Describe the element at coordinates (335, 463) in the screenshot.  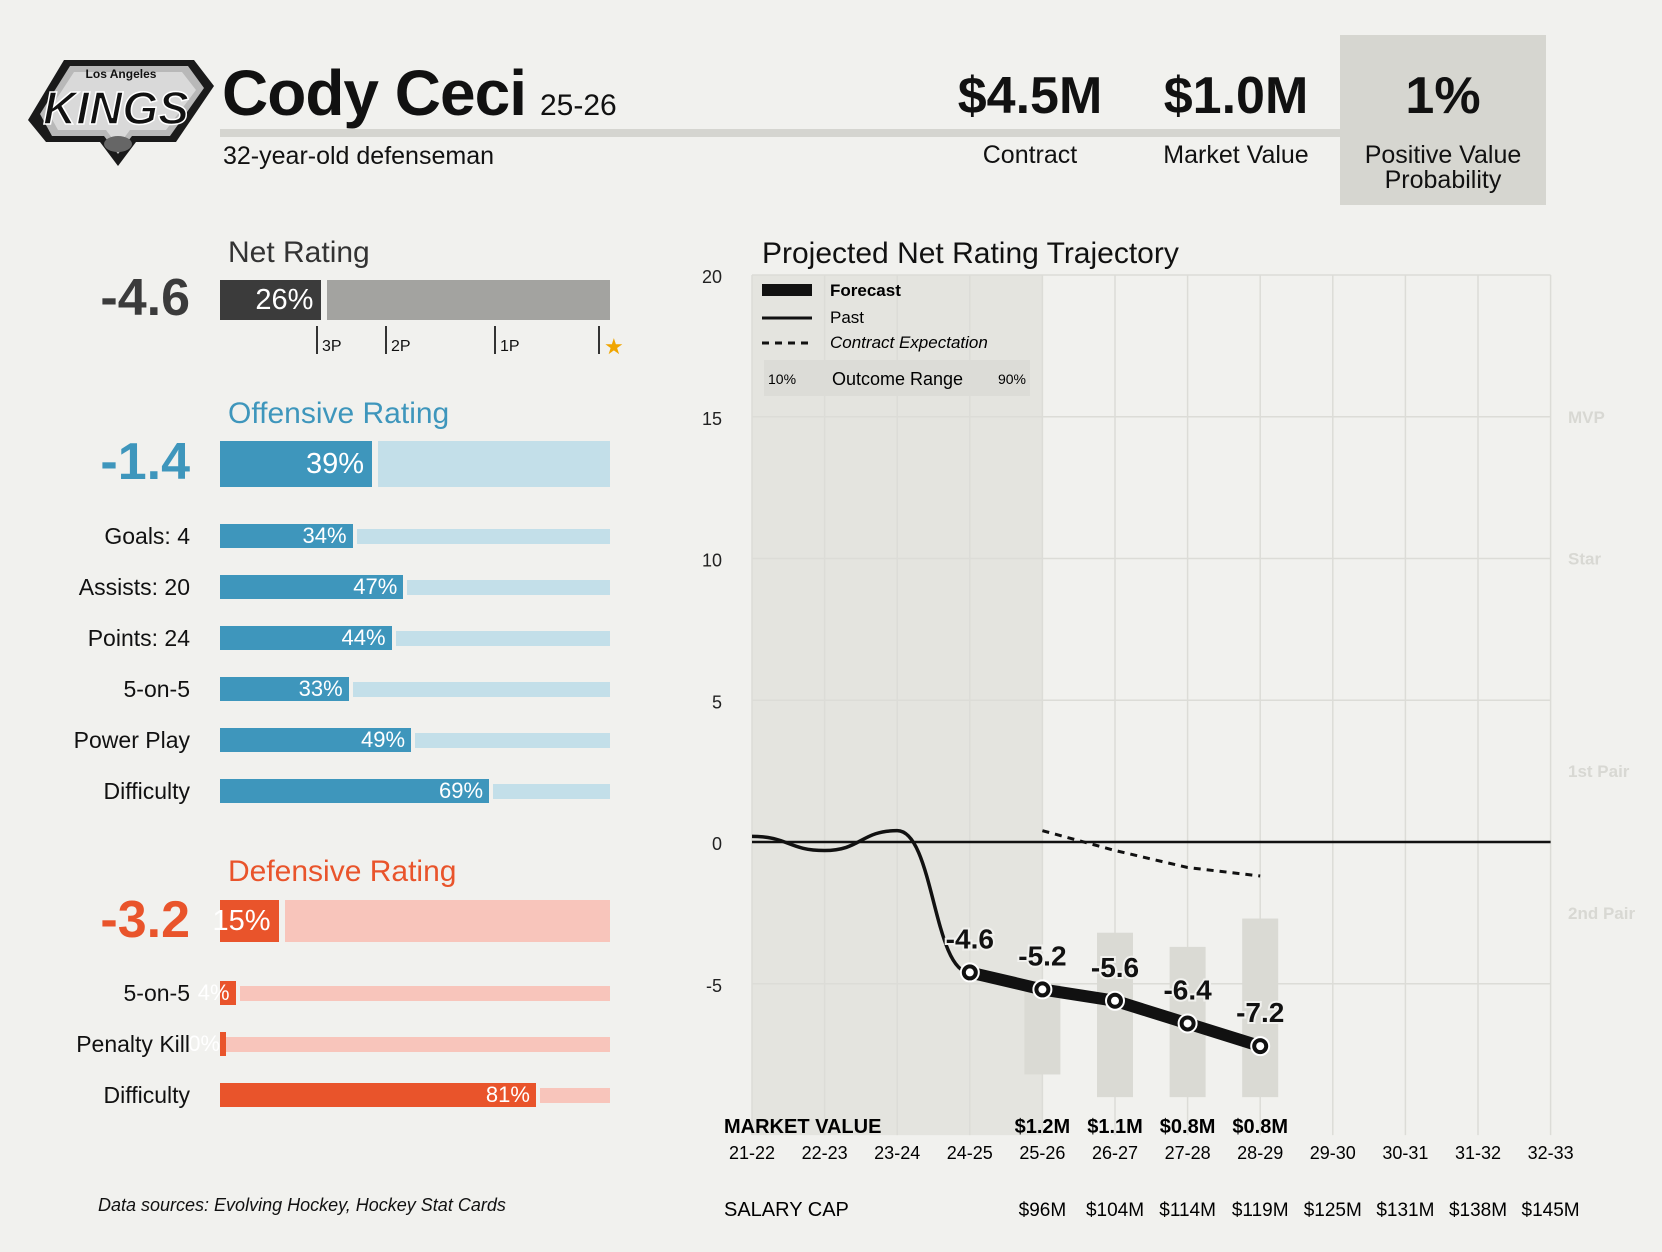
I see `offensive-pct: 39%` at that location.